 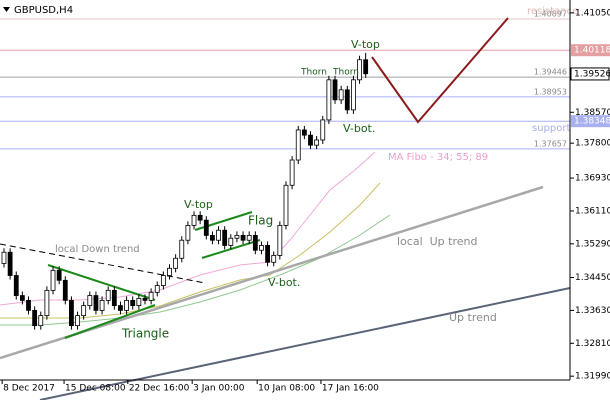 What do you see at coordinates (592, 113) in the screenshot?
I see `y-tick-label: 1.38570` at bounding box center [592, 113].